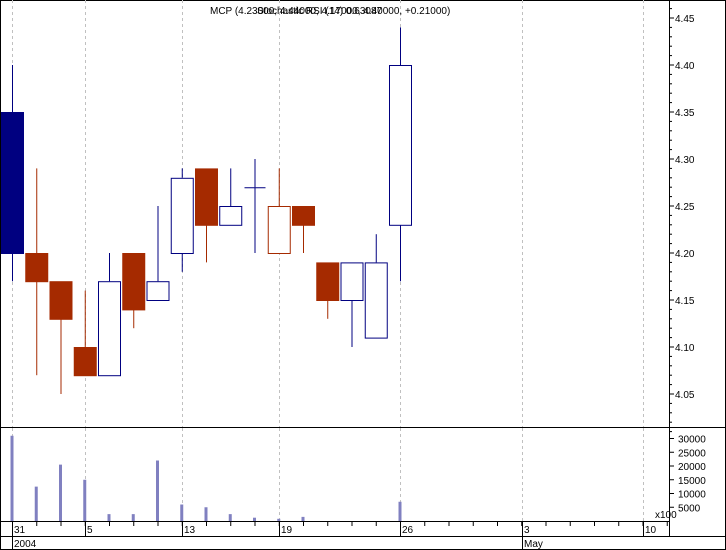  I want to click on price-tick-label: 4.25, so click(685, 207).